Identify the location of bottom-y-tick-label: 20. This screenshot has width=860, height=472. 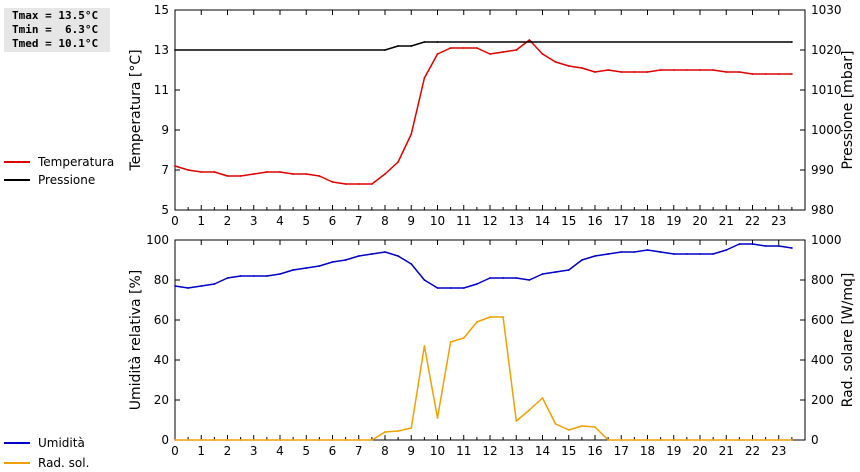
(161, 400).